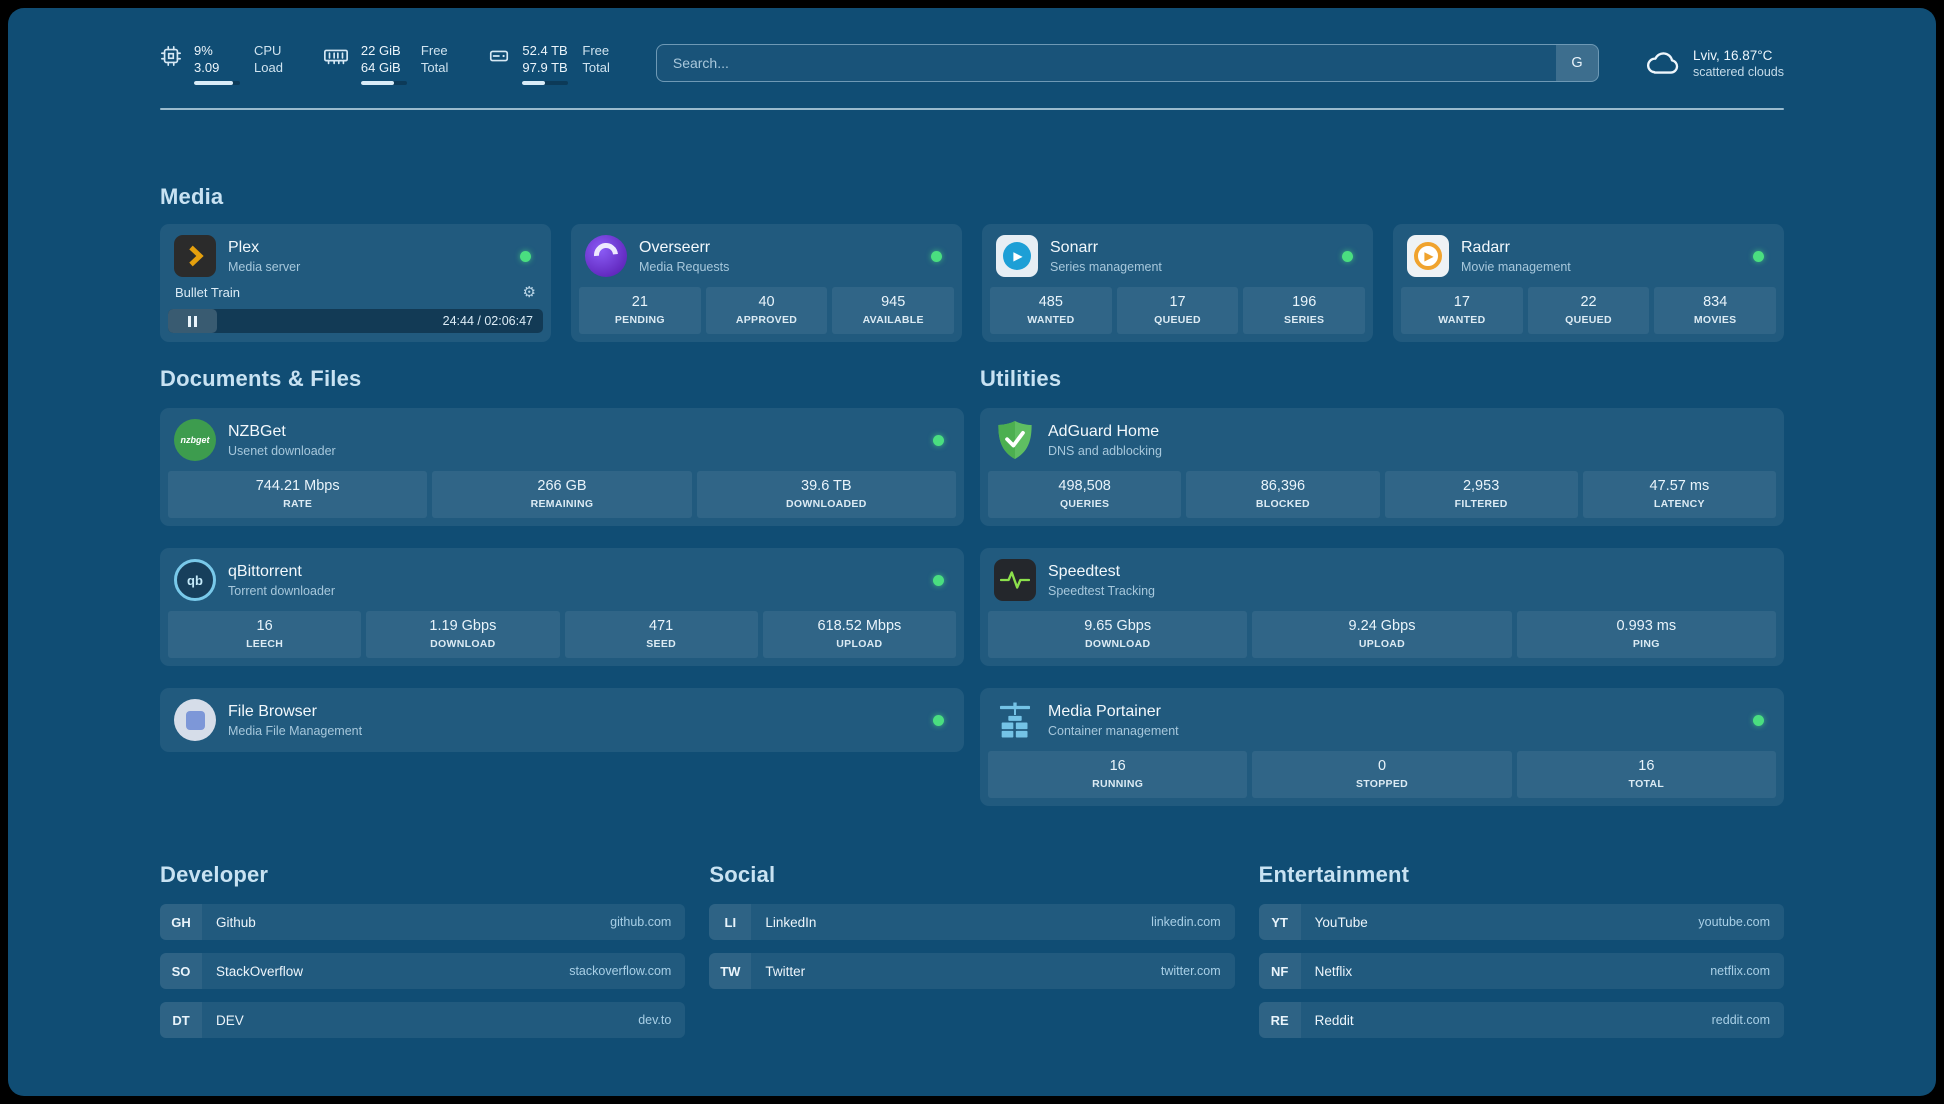 The width and height of the screenshot is (1944, 1104). What do you see at coordinates (1521, 922) in the screenshot?
I see `bookmark-youtube: YT YouTube youtube.com` at bounding box center [1521, 922].